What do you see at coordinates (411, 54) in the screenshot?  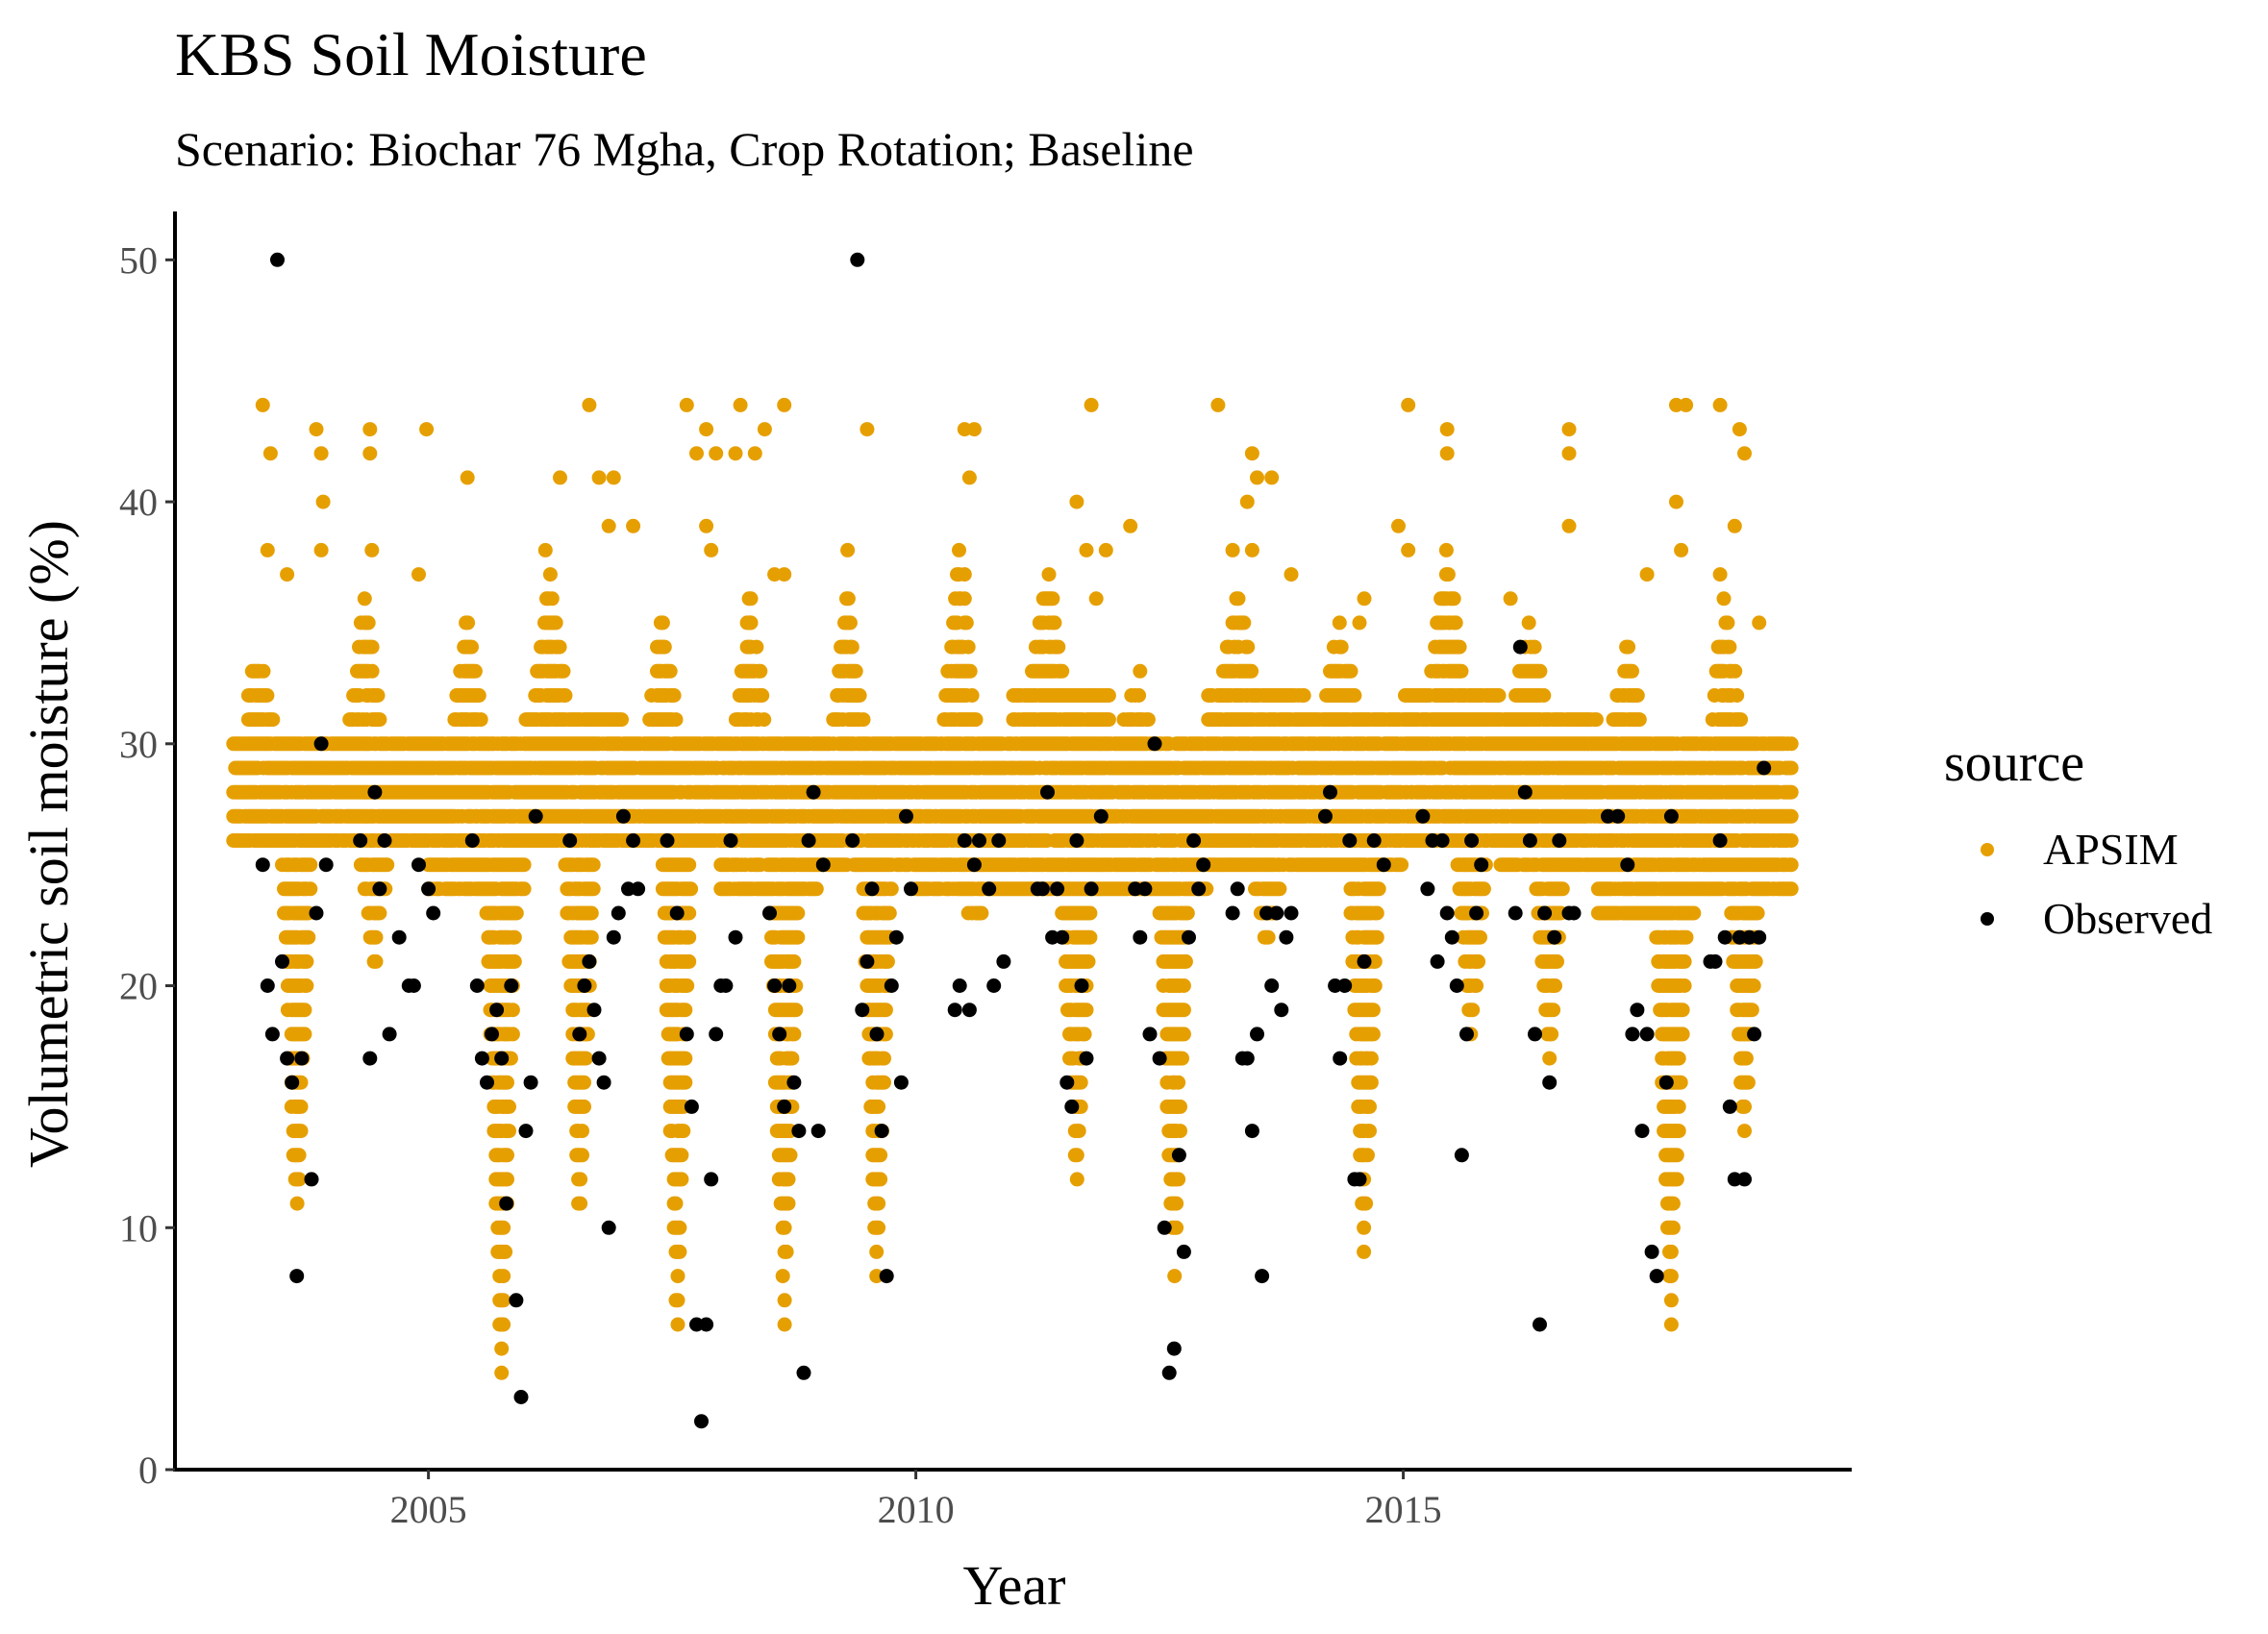 I see `chart-title: KBS Soil Moisture` at bounding box center [411, 54].